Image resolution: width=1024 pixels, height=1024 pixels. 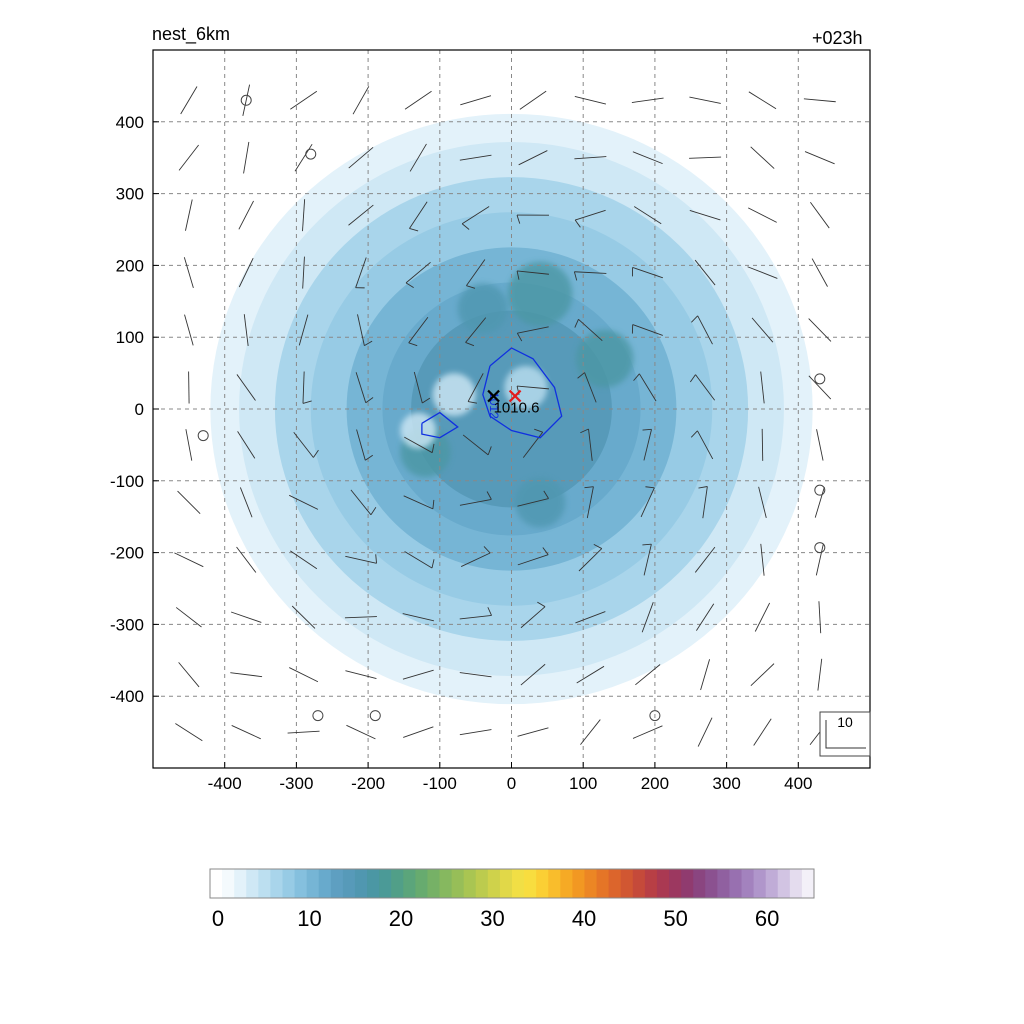 I want to click on center-pressure-label: 1010.6, so click(x=517, y=408).